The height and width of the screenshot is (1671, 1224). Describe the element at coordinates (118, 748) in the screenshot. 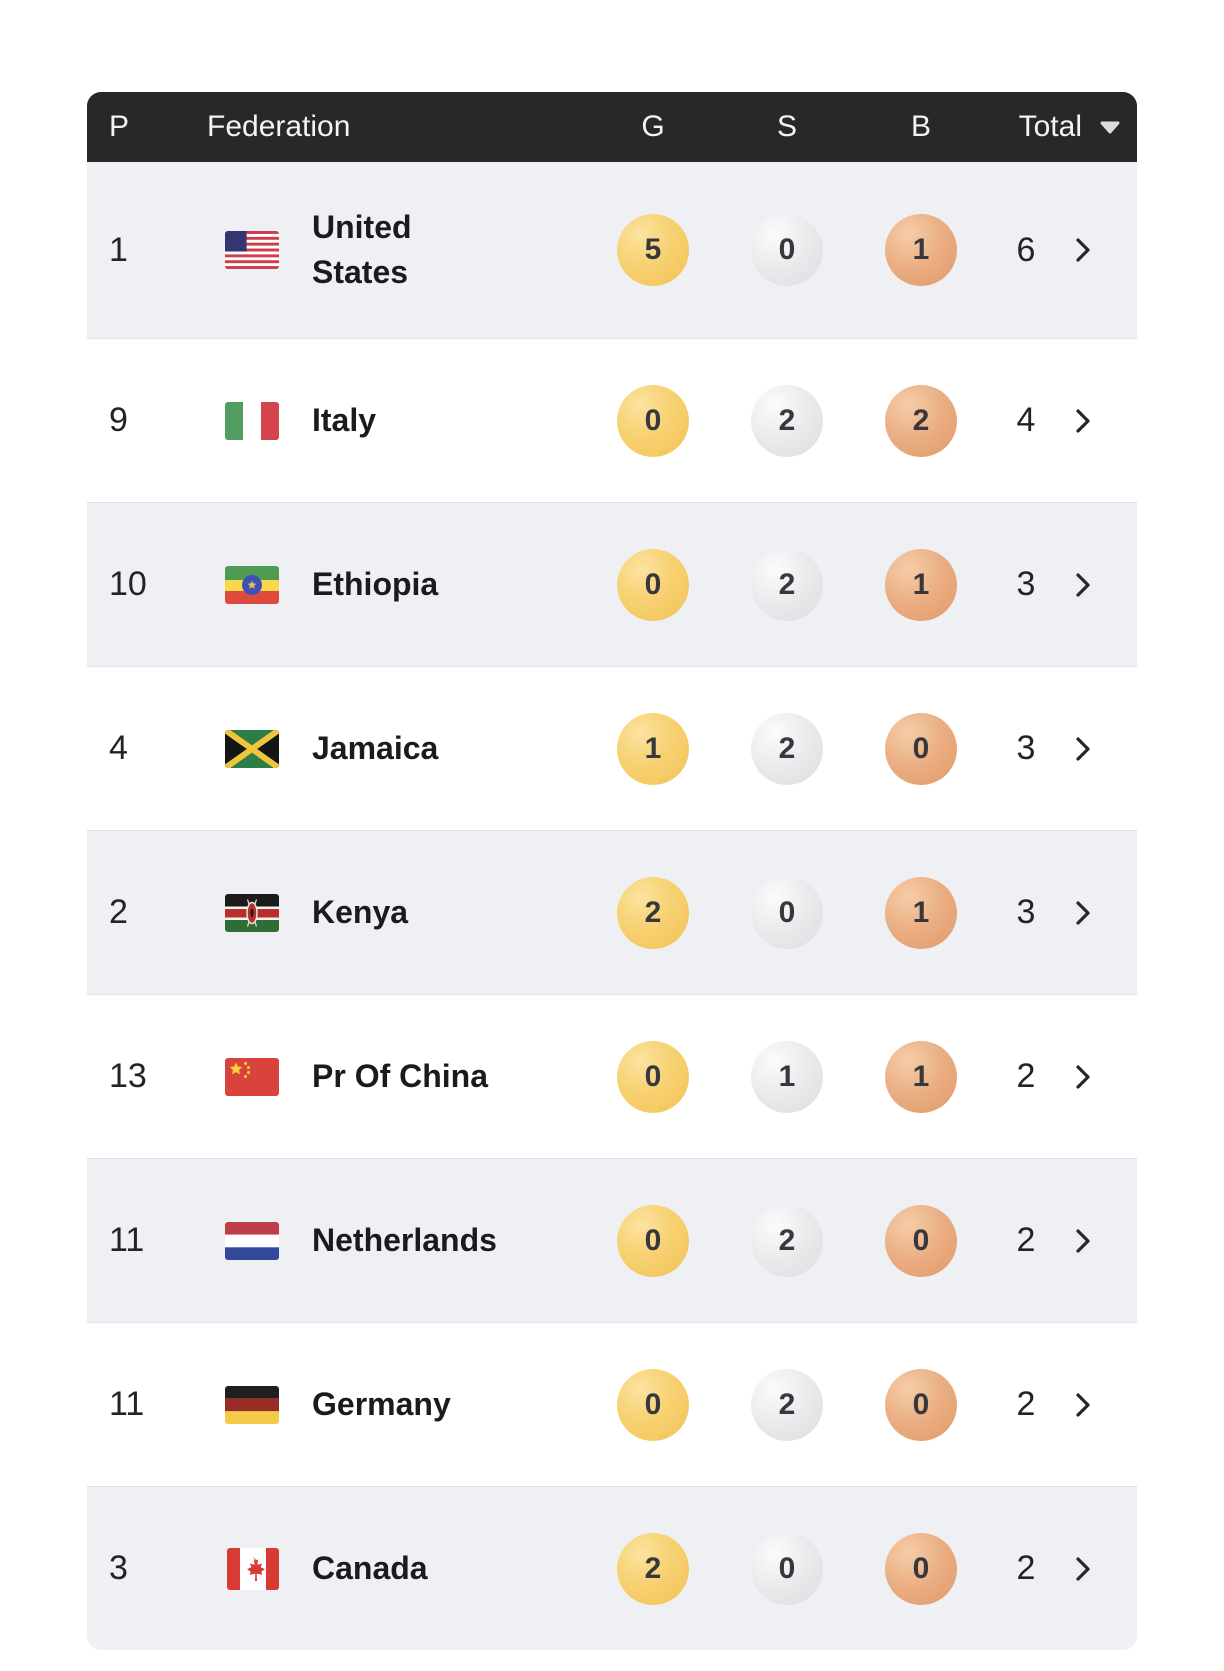

I see `position-value: 4` at that location.